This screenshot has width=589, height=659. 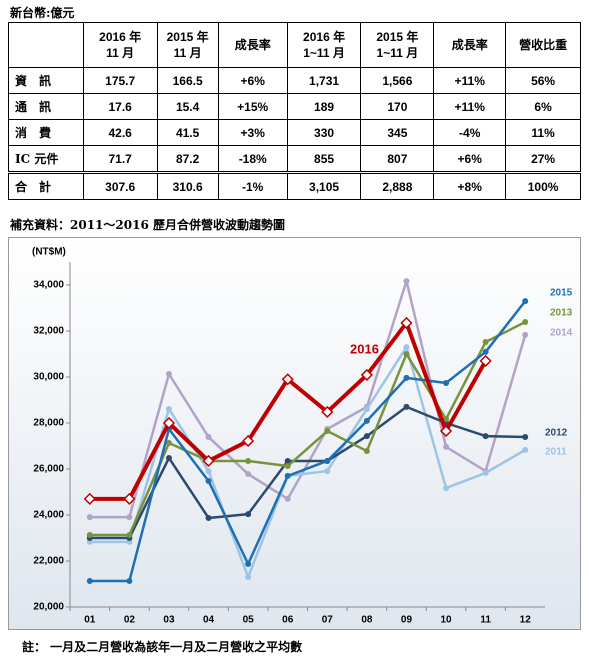 I want to click on y-tick-label: 34,000, so click(x=48, y=285).